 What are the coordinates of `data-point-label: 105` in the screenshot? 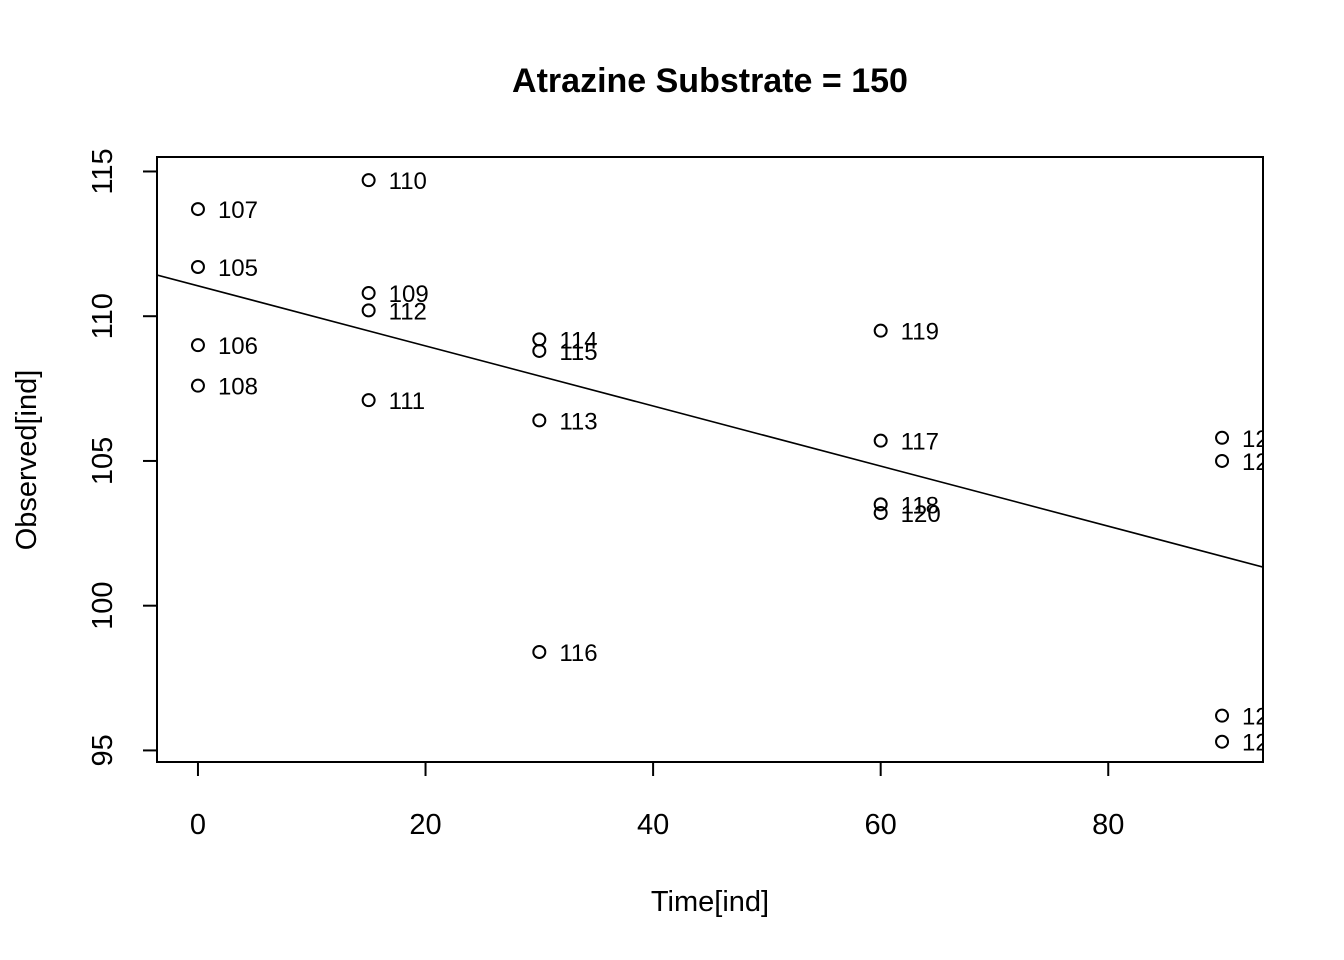 It's located at (238, 268).